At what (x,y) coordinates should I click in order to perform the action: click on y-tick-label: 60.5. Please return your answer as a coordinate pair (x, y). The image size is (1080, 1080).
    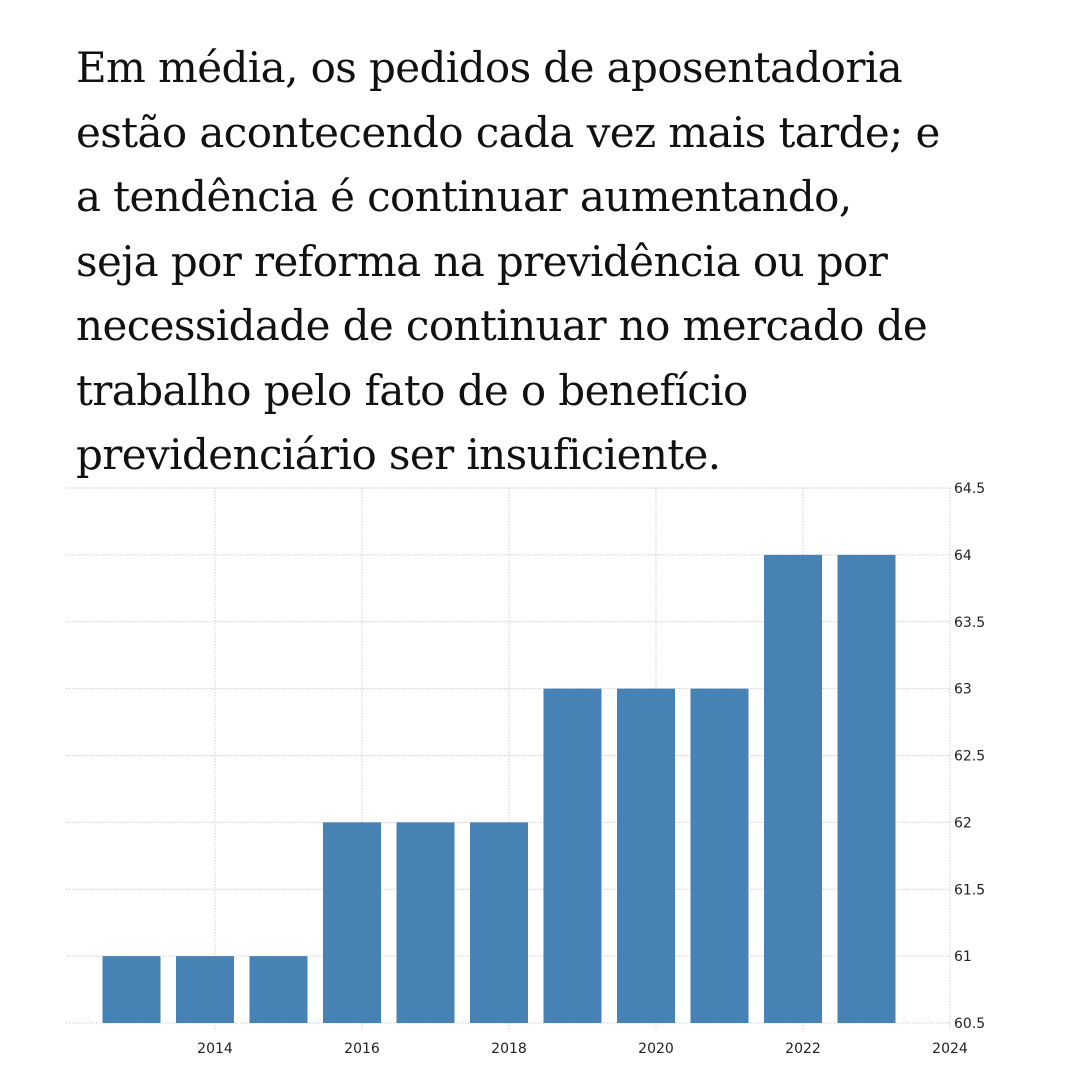
    Looking at the image, I should click on (969, 1024).